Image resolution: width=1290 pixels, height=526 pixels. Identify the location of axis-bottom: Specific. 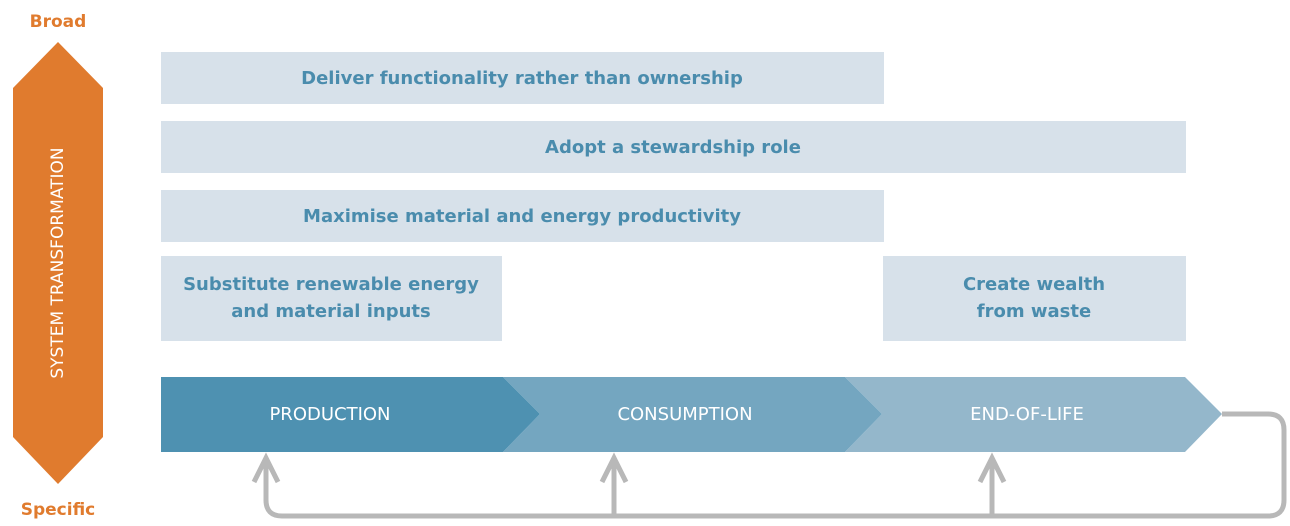
(58, 510).